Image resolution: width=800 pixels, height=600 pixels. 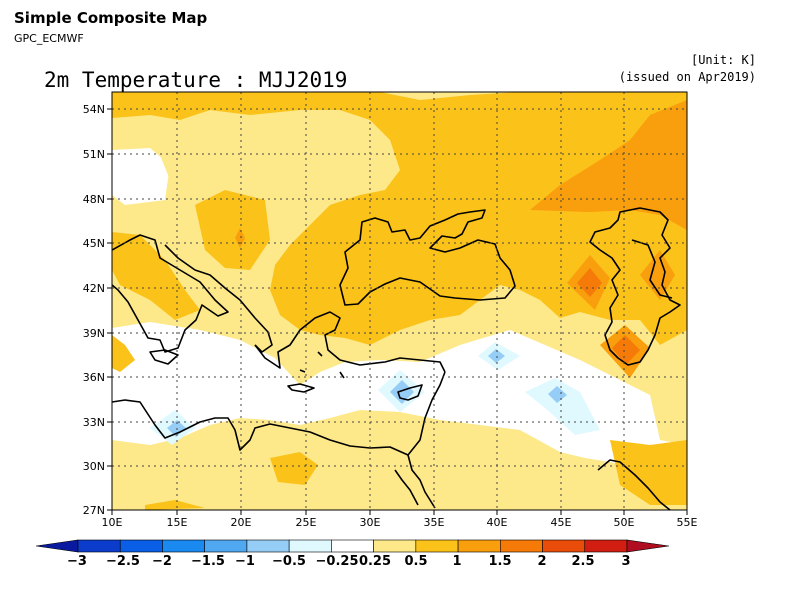 I want to click on colorbar-label: 2, so click(x=541, y=561).